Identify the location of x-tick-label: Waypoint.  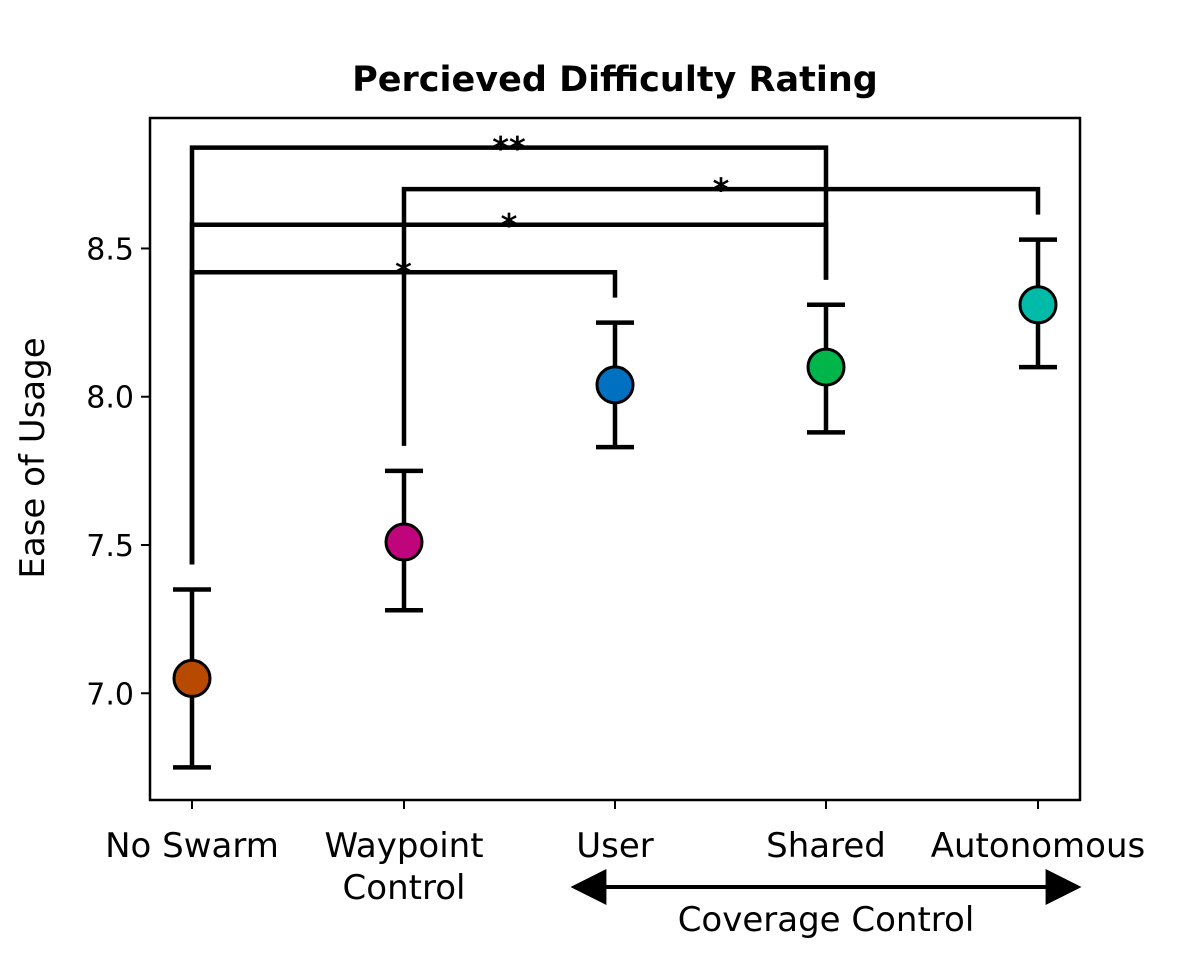
(403, 846).